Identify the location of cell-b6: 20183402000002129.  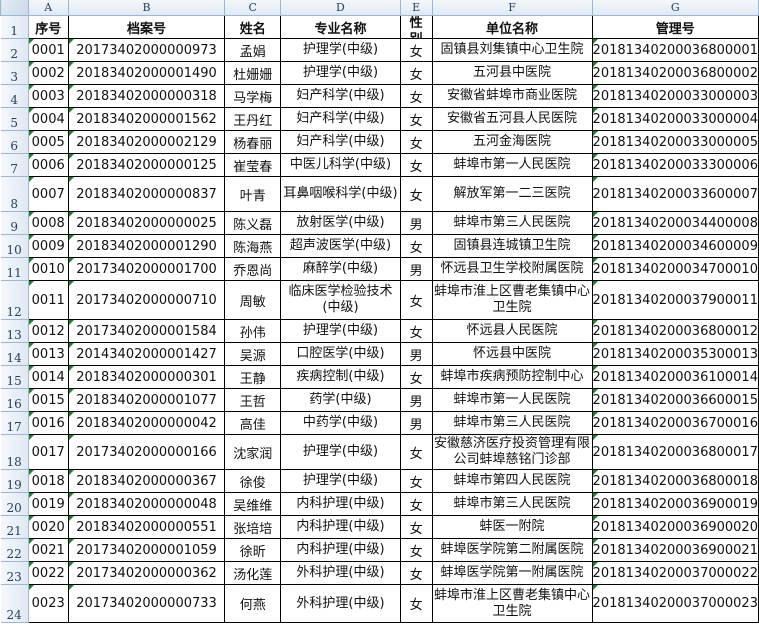
(146, 142).